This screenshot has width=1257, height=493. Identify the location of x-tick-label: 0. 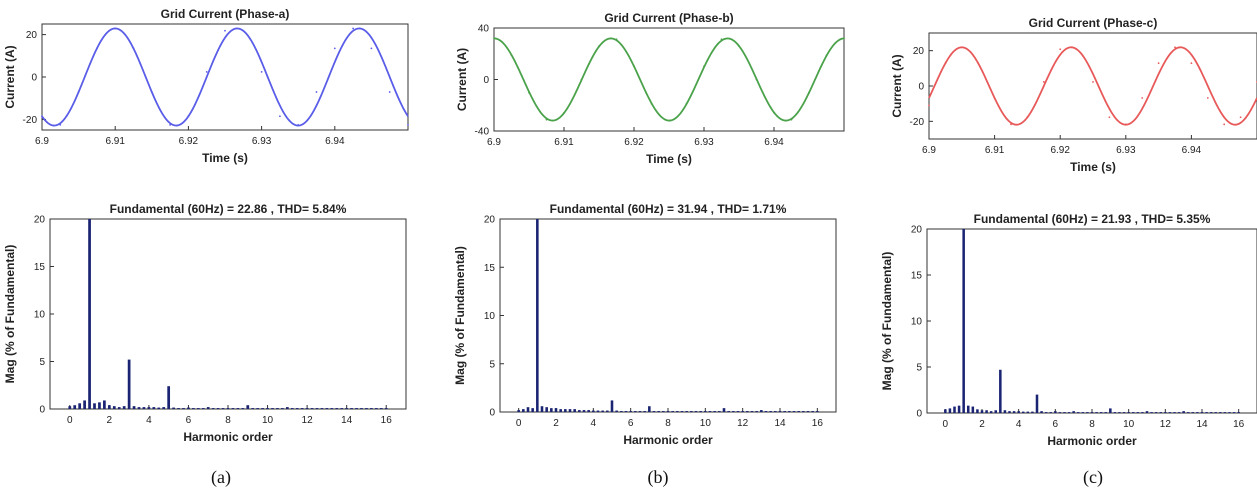
(946, 424).